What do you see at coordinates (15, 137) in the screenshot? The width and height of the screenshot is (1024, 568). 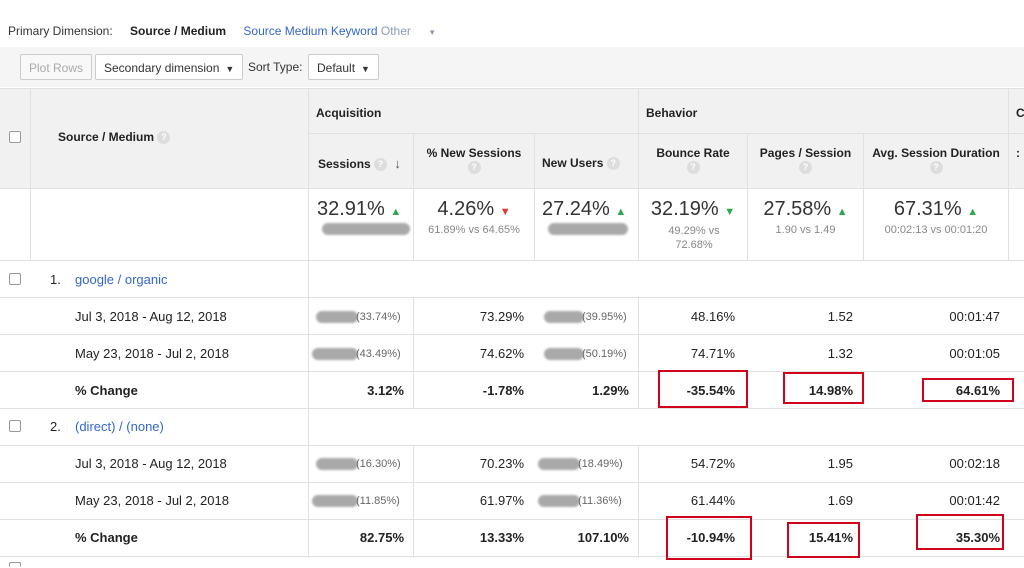 I see `select-all-checkbox` at bounding box center [15, 137].